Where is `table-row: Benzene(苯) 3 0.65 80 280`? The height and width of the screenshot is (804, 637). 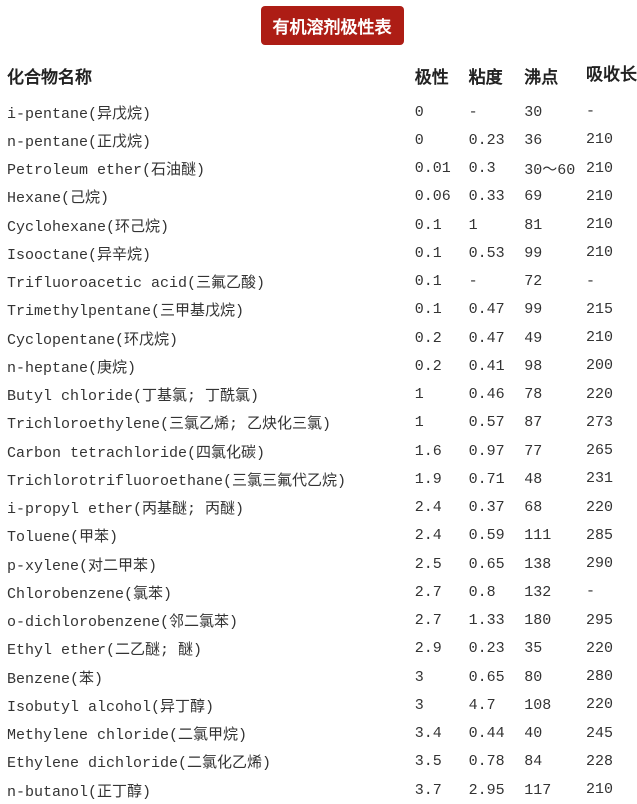
table-row: Benzene(苯) 3 0.65 80 280 is located at coordinates (318, 677).